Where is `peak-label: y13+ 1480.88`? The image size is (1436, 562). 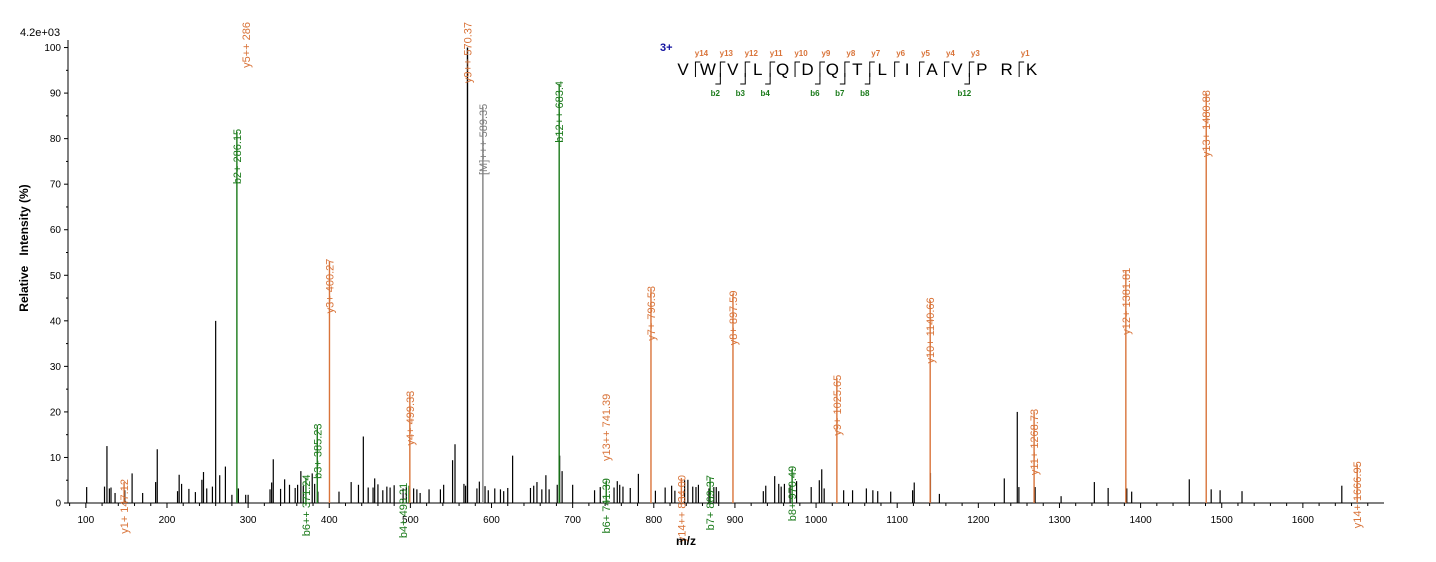
peak-label: y13+ 1480.88 is located at coordinates (1207, 123).